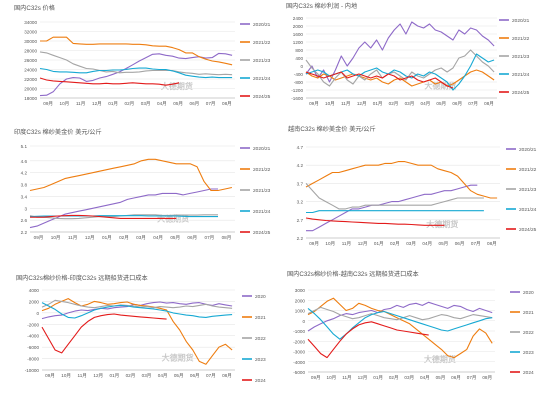 This screenshot has width=550, height=413. I want to click on y-tick-label: -400, so click(299, 74).